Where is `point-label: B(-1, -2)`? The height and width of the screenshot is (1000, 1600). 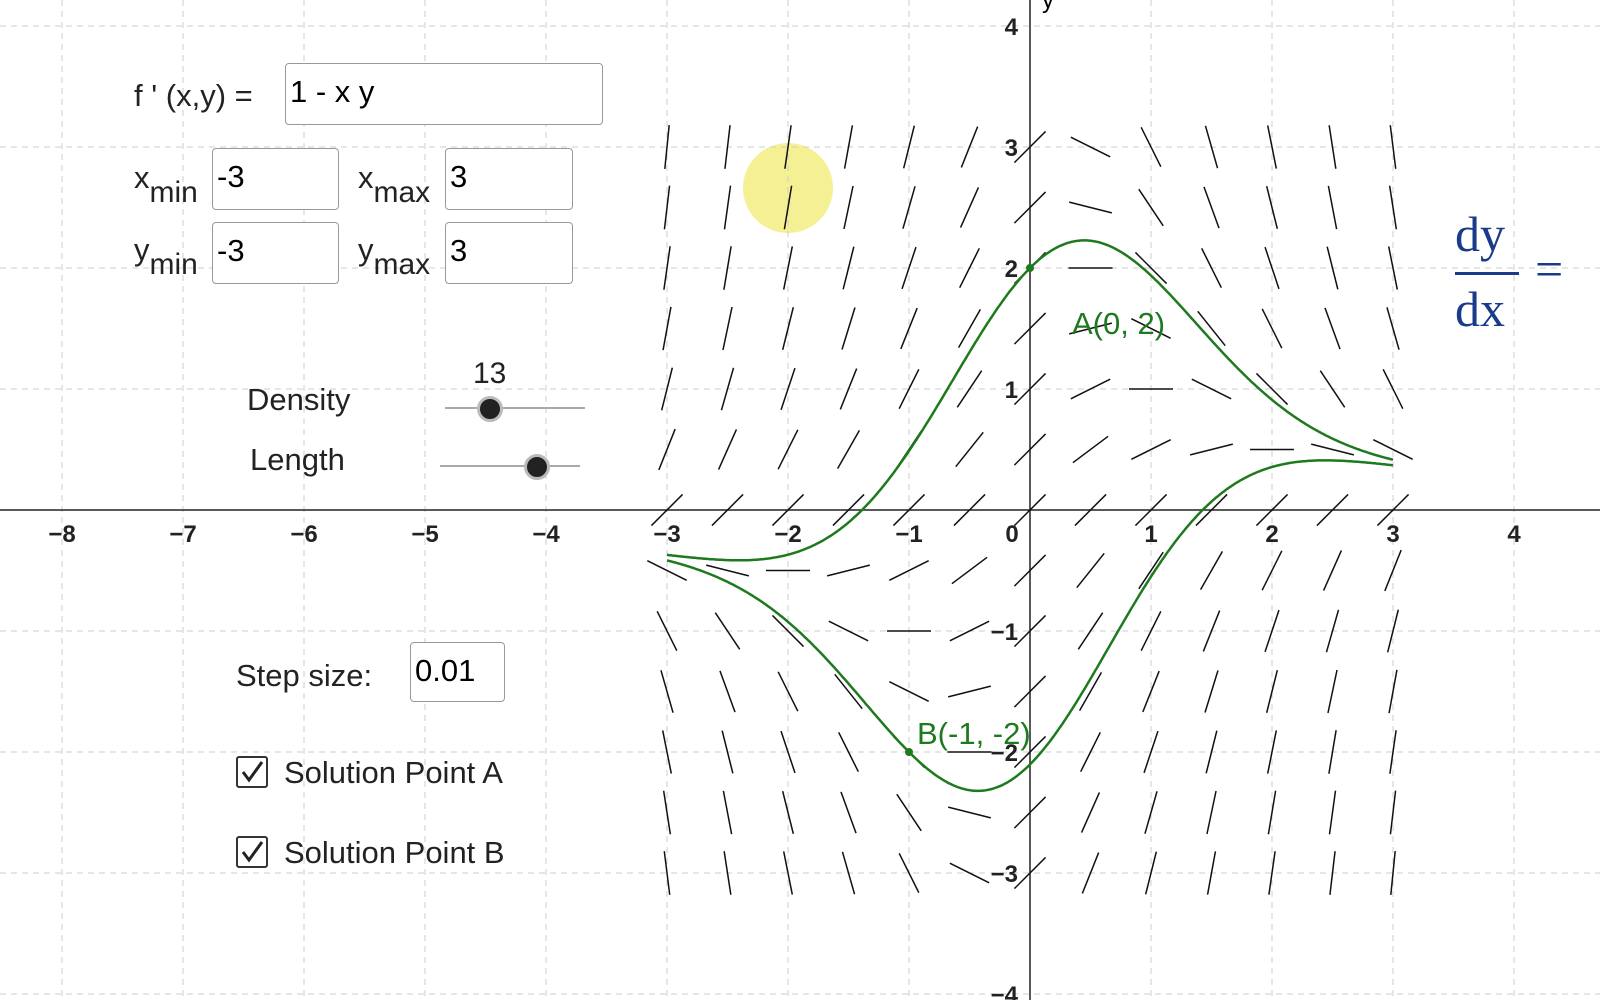 point-label: B(-1, -2) is located at coordinates (974, 733).